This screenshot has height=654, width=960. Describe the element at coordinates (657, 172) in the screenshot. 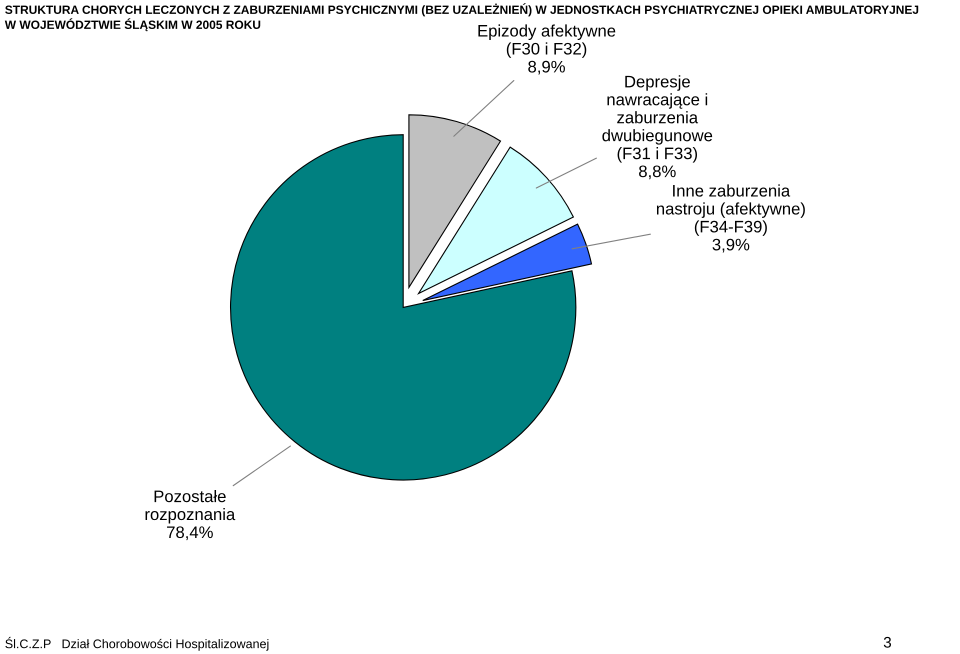

I see `data-label: 8,8%` at that location.